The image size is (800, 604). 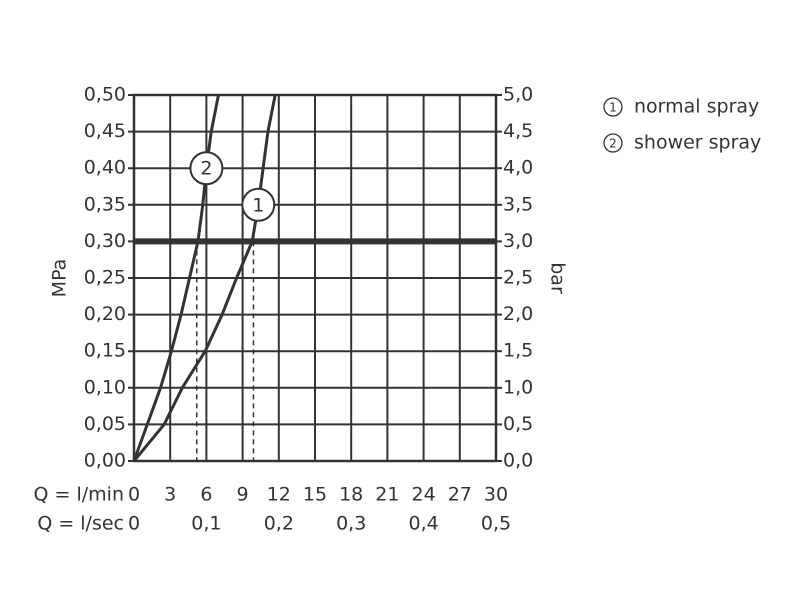 What do you see at coordinates (315, 495) in the screenshot?
I see `x-tick-label: 15` at bounding box center [315, 495].